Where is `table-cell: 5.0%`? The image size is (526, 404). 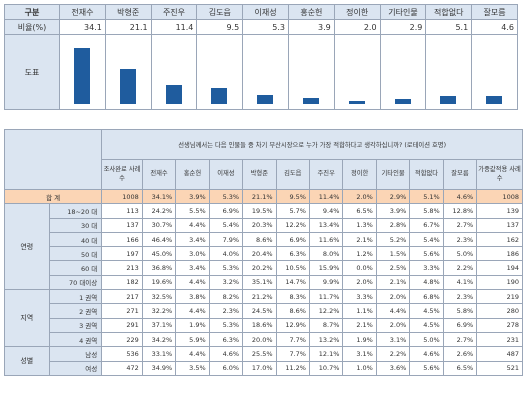
table-cell: 5.0% is located at coordinates (460, 254).